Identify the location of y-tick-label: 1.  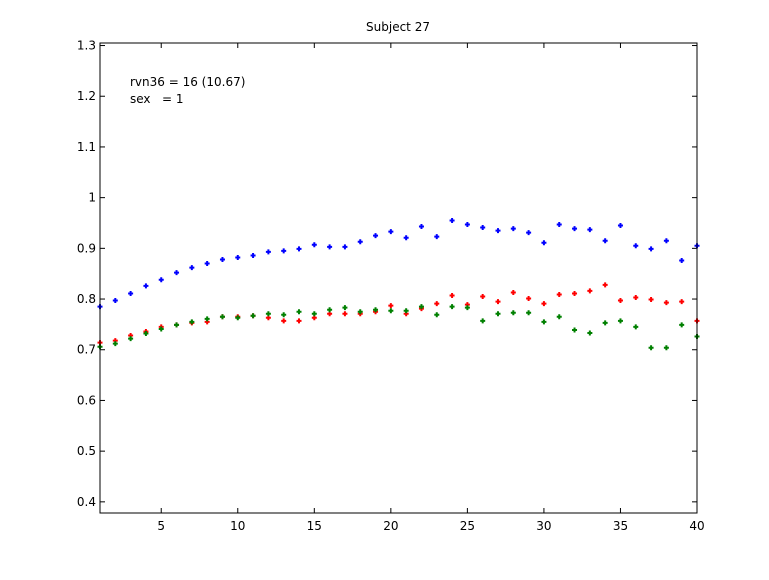
(92, 198).